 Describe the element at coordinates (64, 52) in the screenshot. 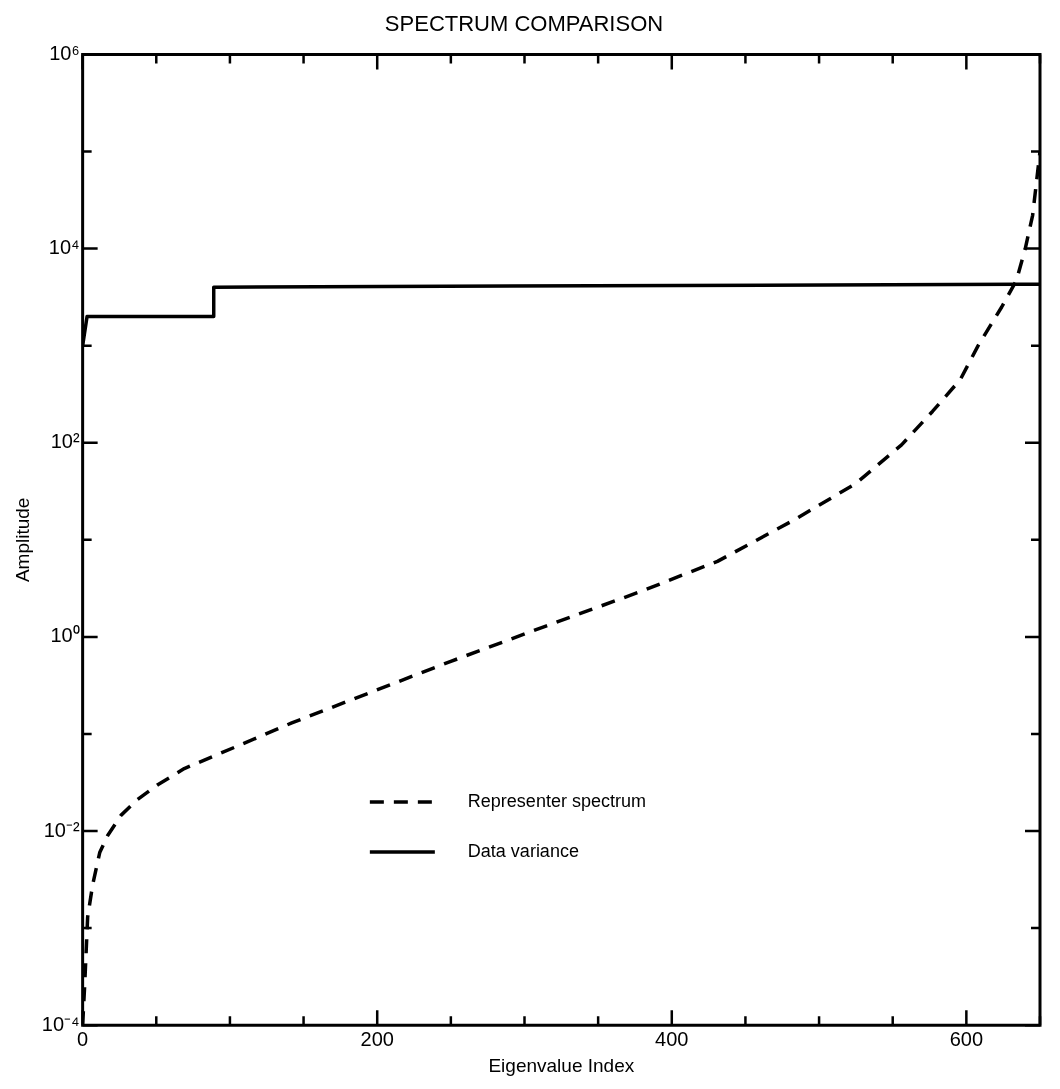

I see `y-tick-label: 10⁶` at that location.